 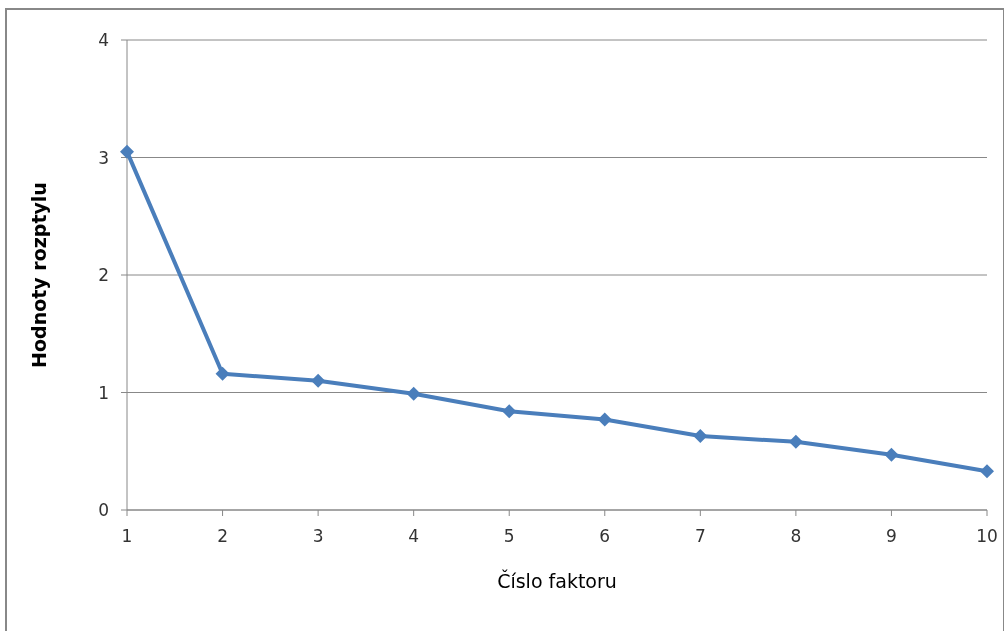 I want to click on y-tick-label: 0, so click(x=103, y=510).